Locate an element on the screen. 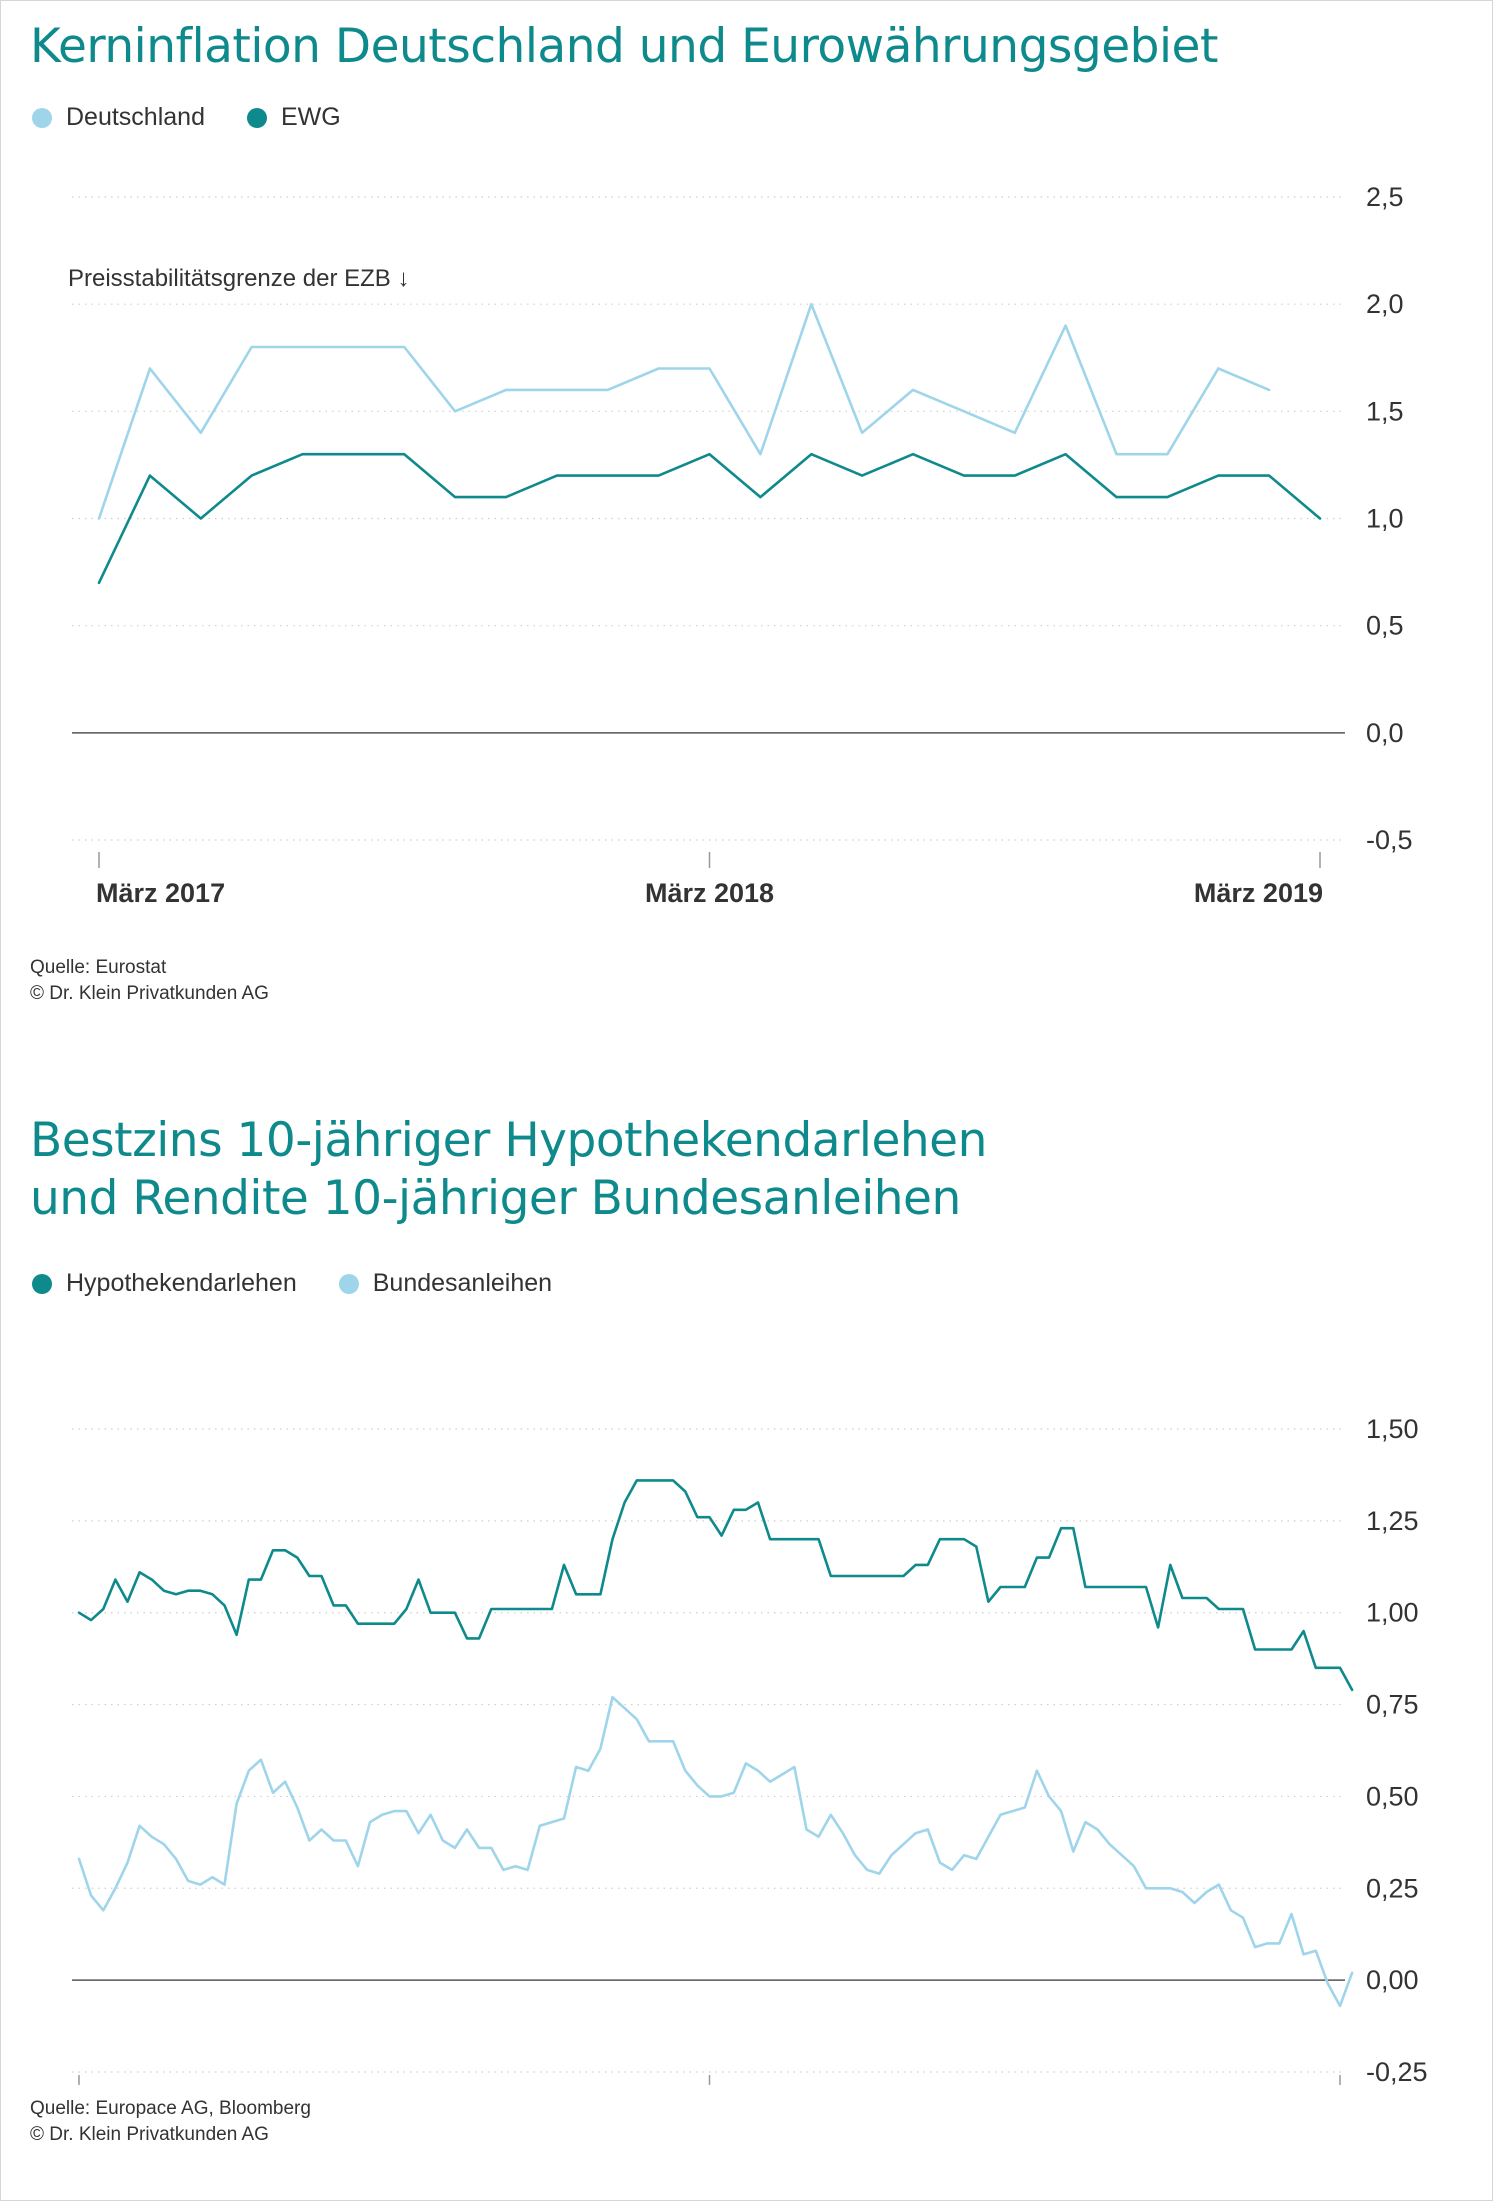  y-tick-label: 2,0 is located at coordinates (1385, 304).